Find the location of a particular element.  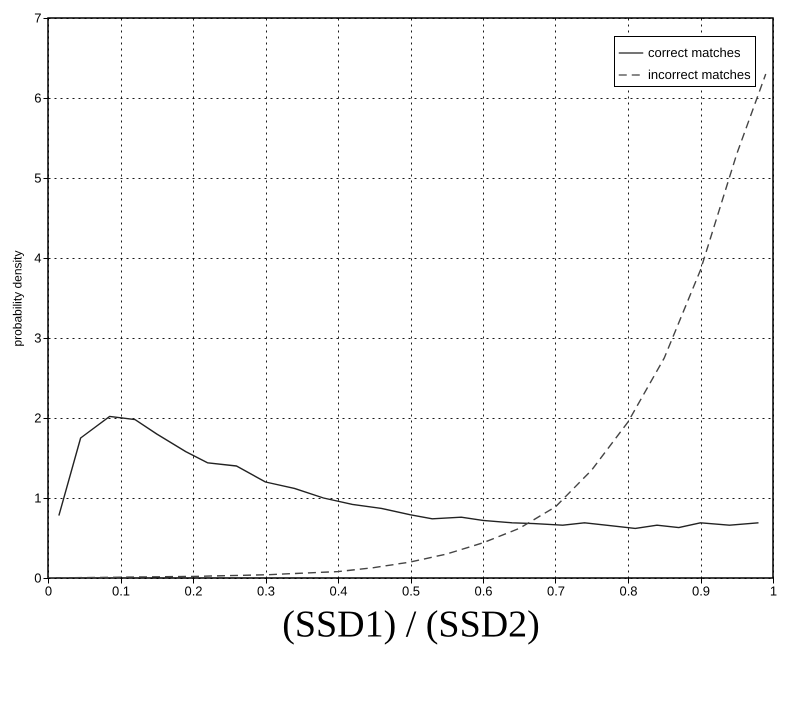

x-tick-label: 0.3 is located at coordinates (266, 591).